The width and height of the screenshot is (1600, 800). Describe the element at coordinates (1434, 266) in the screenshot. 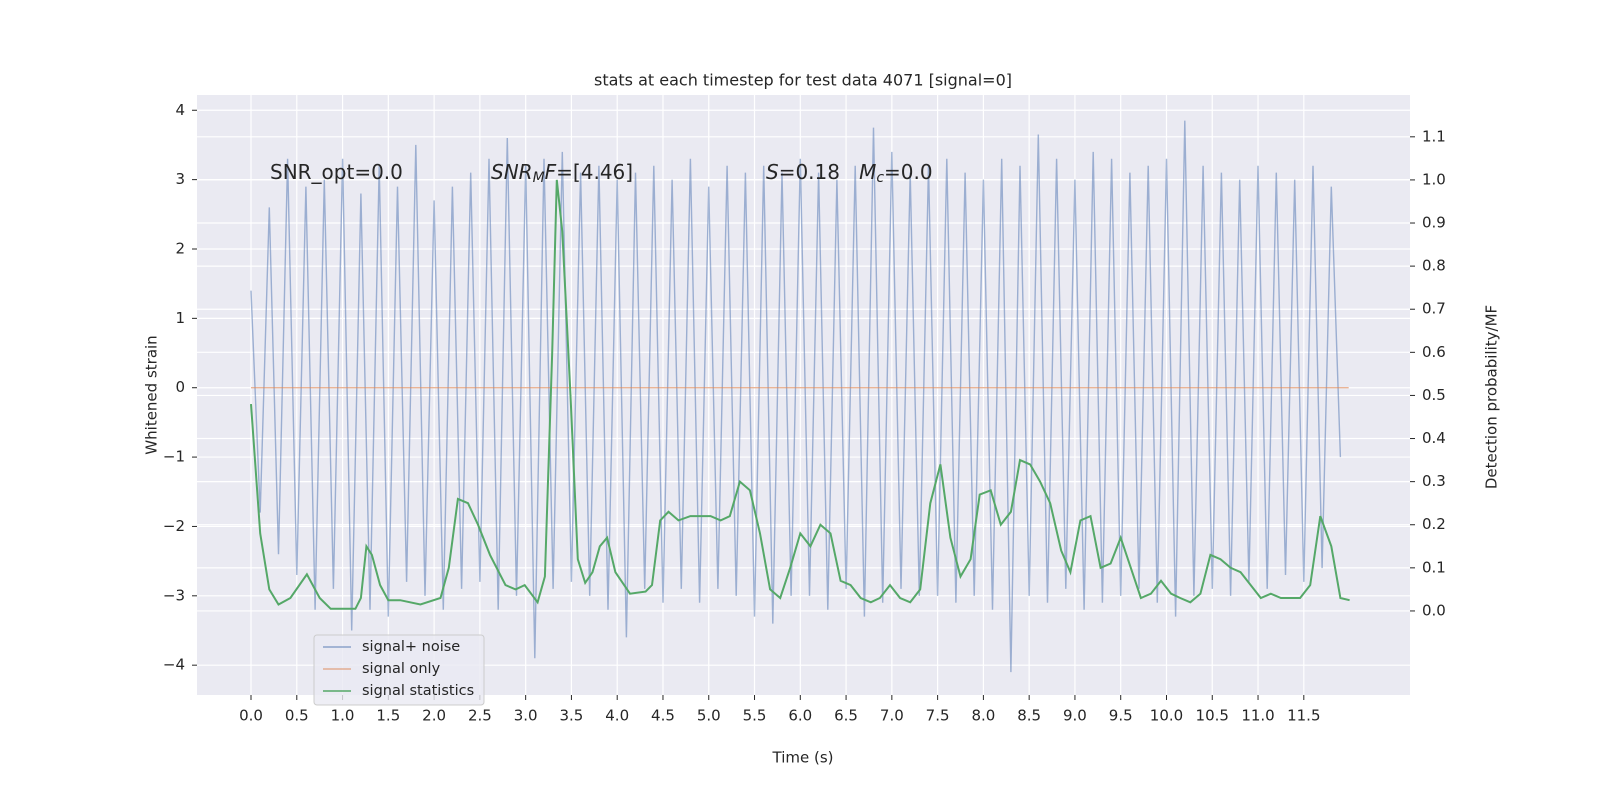

I see `y2-tick-label: 0.8` at that location.